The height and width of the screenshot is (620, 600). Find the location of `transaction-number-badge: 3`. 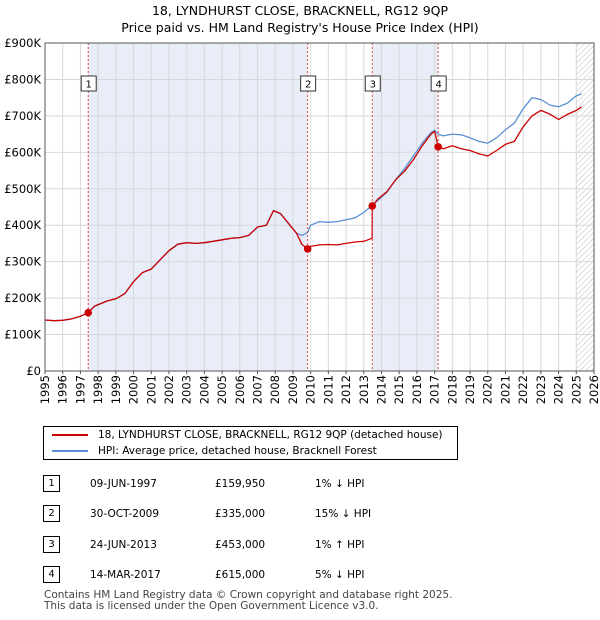

transaction-number-badge: 3 is located at coordinates (51, 544).